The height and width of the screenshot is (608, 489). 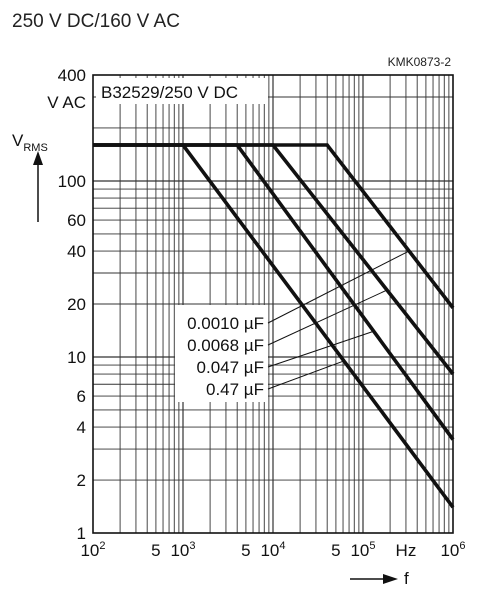 What do you see at coordinates (81, 533) in the screenshot?
I see `y-tick-label: 1` at bounding box center [81, 533].